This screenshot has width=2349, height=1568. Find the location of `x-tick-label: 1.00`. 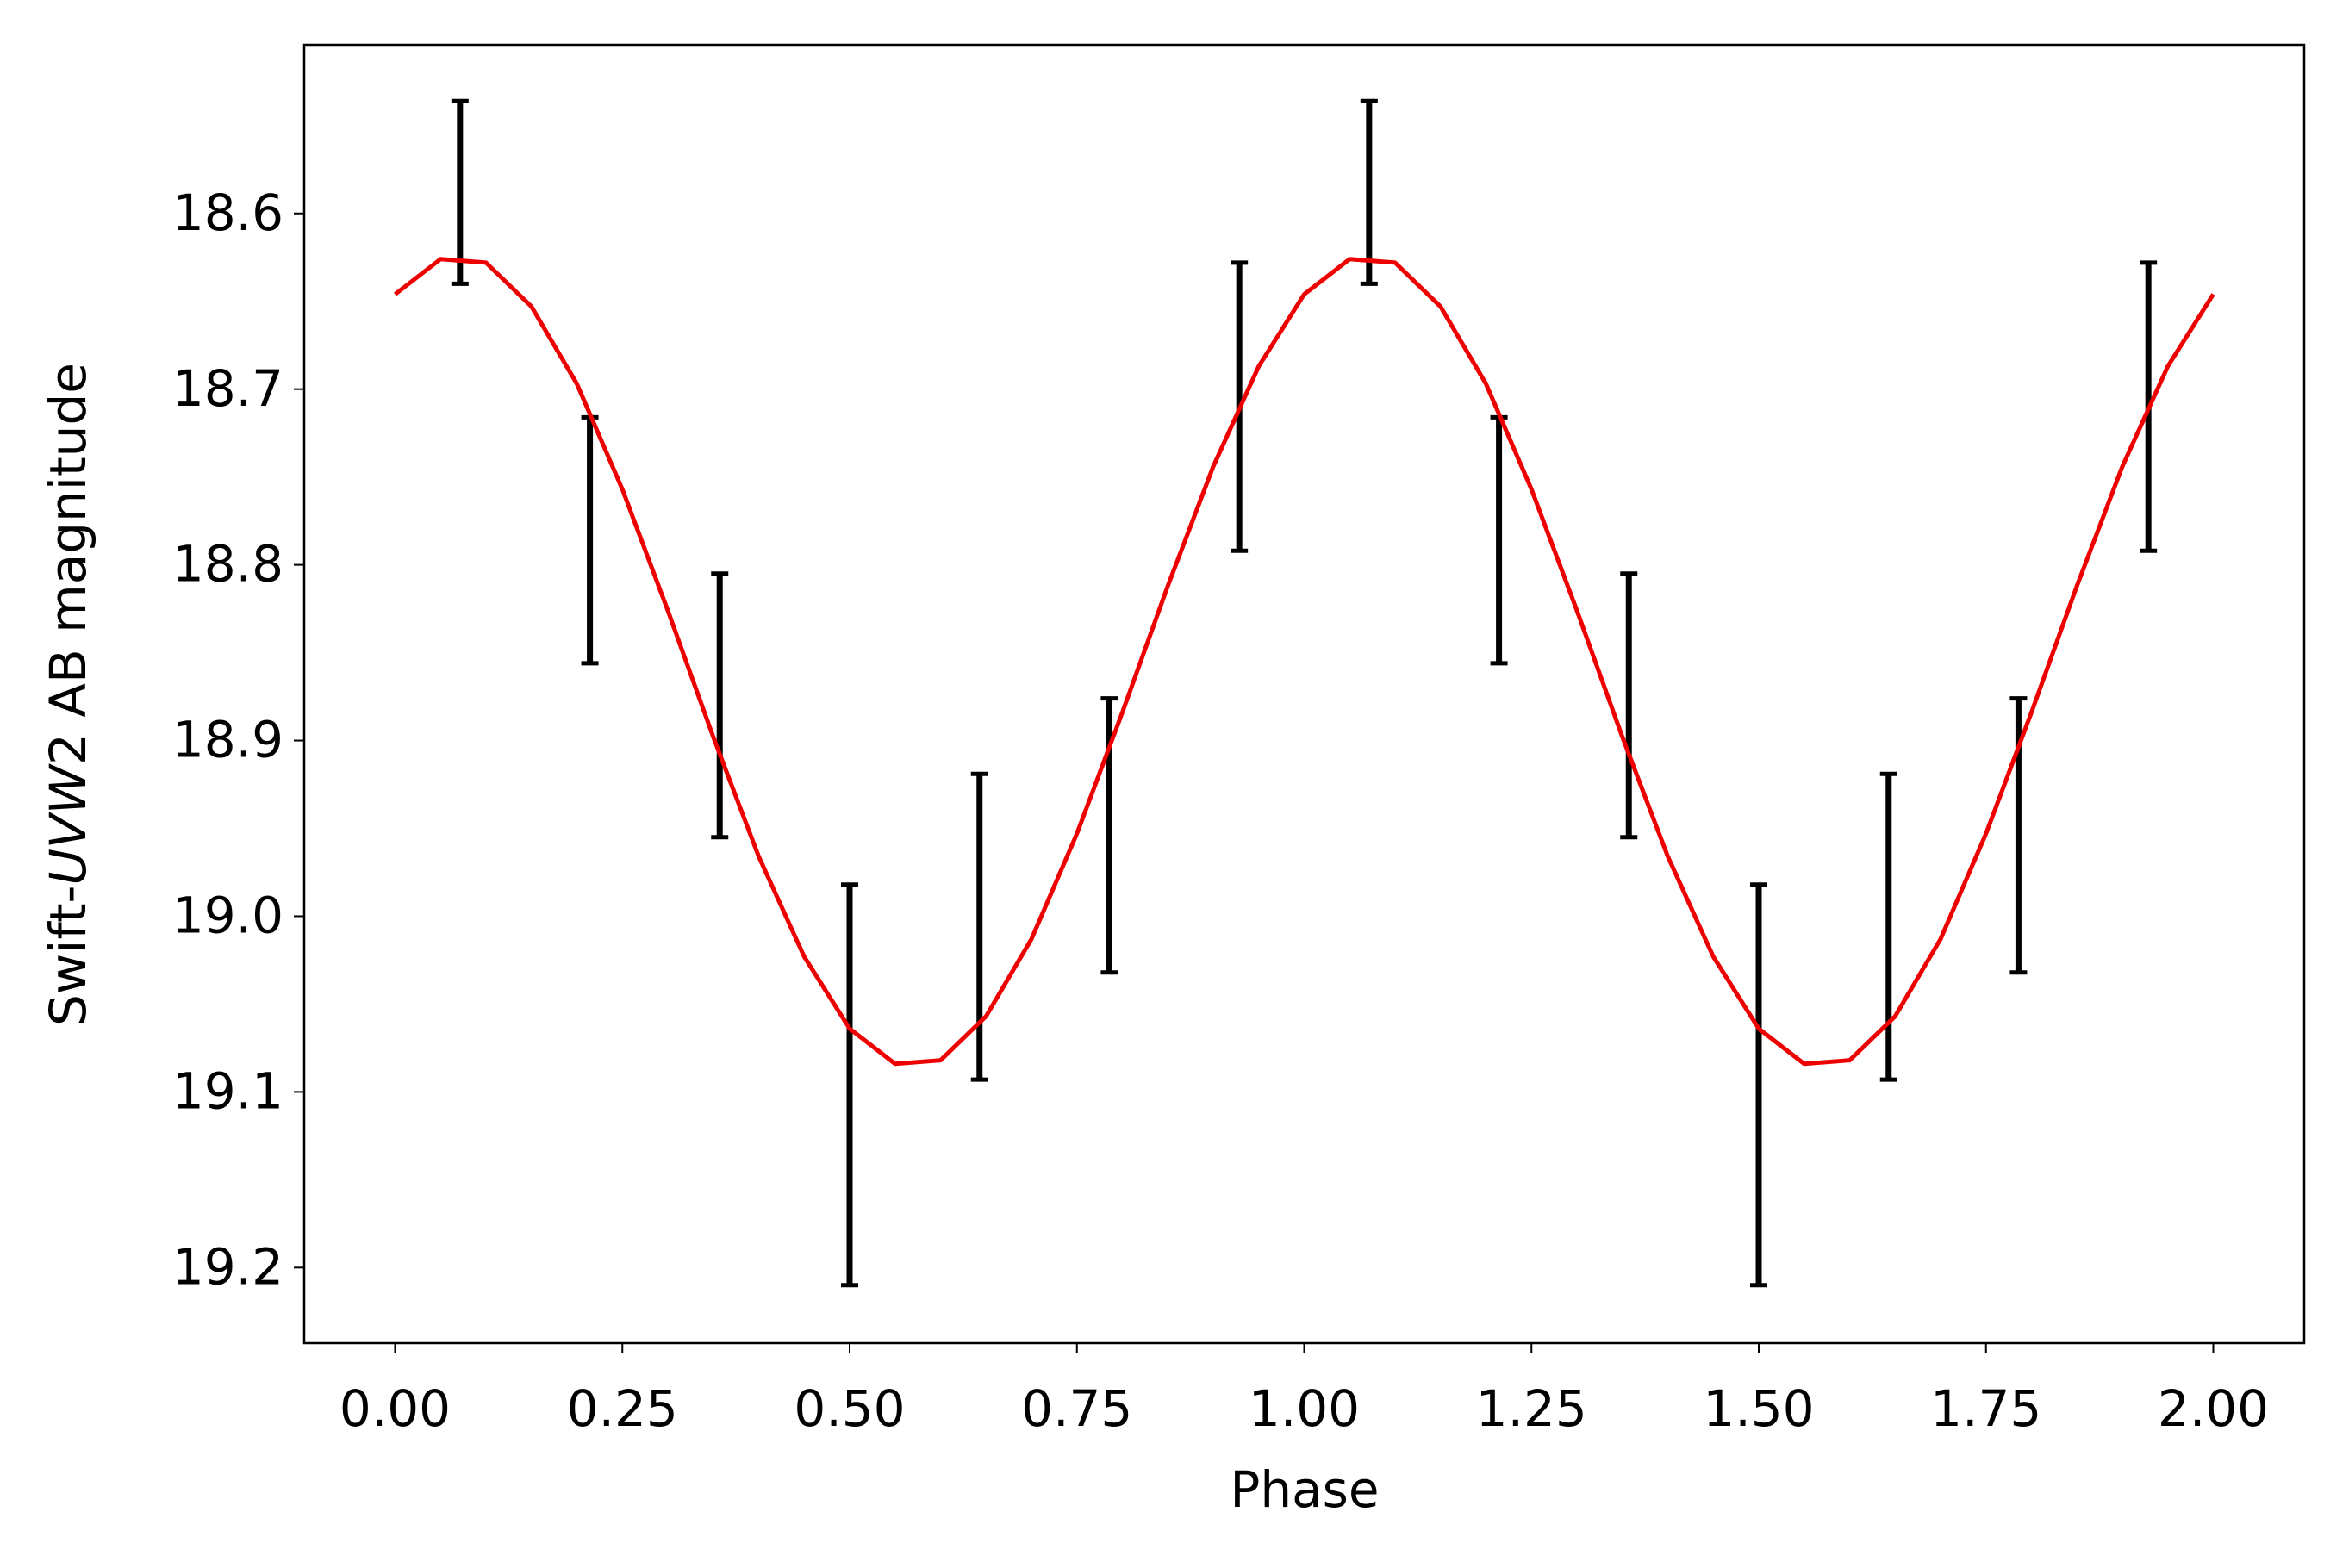

x-tick-label: 1.00 is located at coordinates (1304, 1409).